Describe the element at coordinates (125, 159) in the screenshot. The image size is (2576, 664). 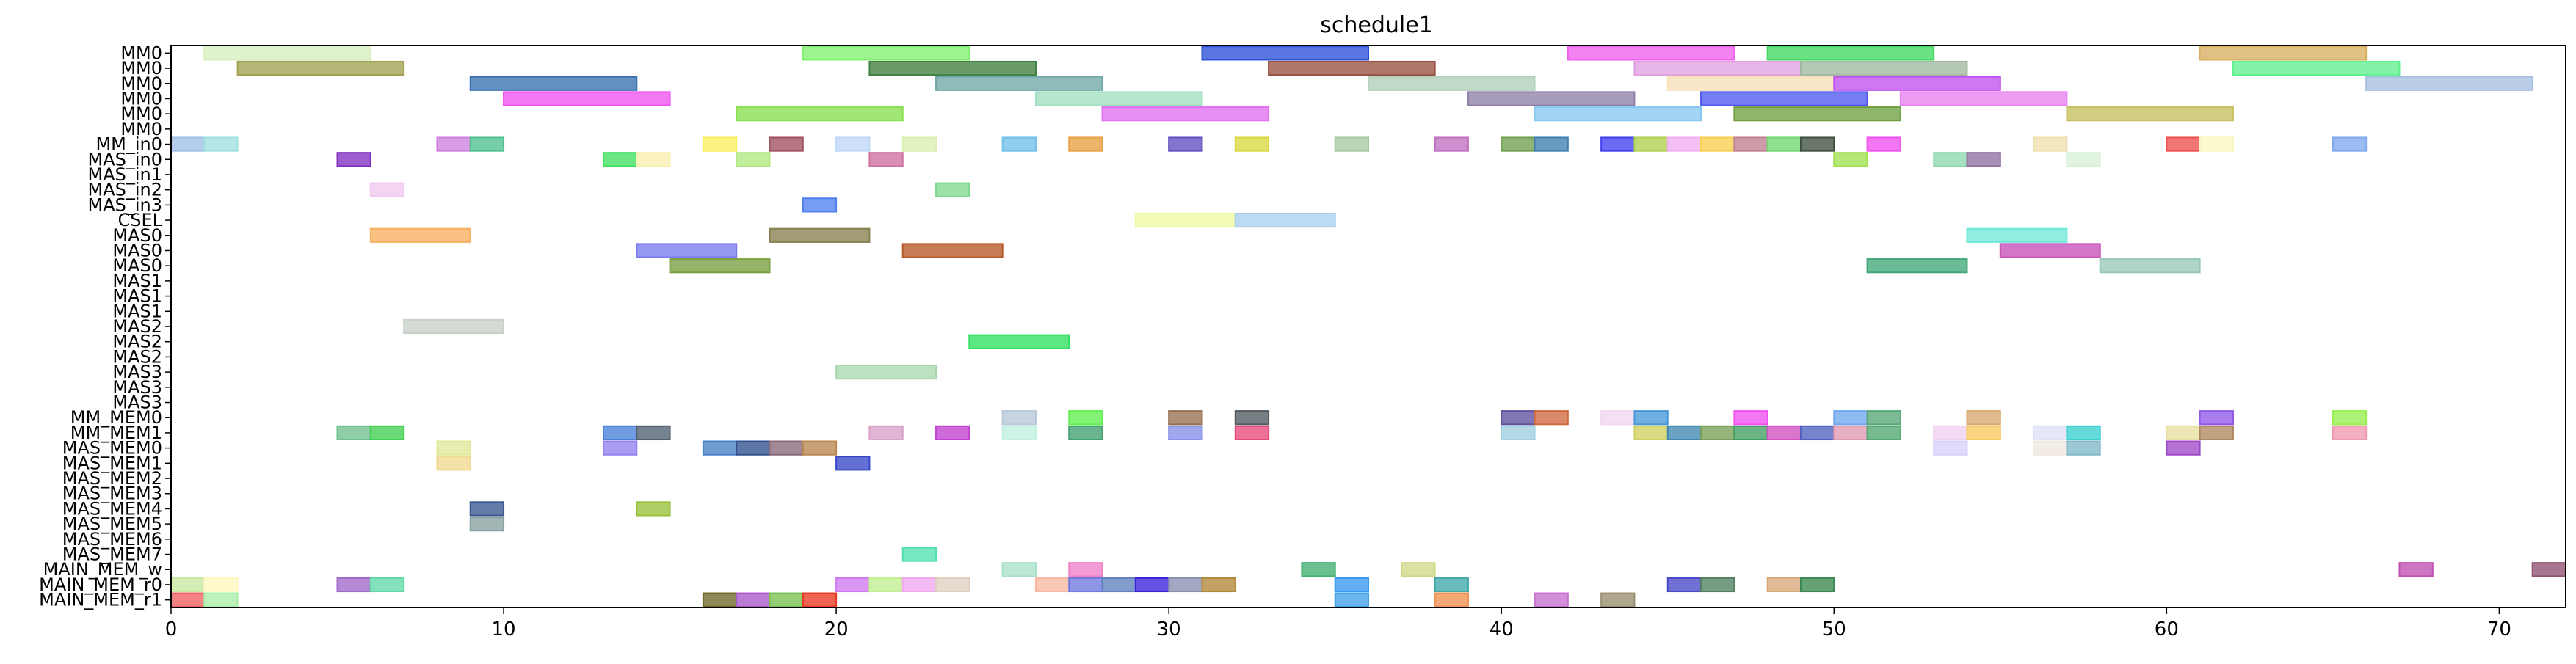
I see `row-label: MAS_in0` at that location.